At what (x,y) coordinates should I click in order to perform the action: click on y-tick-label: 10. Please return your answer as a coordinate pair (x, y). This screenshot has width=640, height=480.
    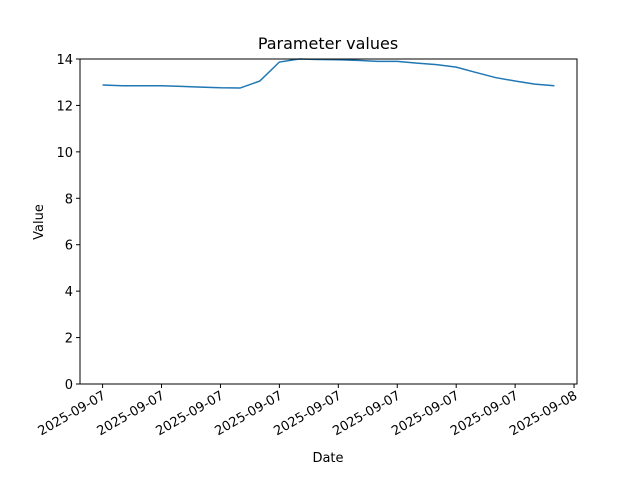
    Looking at the image, I should click on (64, 153).